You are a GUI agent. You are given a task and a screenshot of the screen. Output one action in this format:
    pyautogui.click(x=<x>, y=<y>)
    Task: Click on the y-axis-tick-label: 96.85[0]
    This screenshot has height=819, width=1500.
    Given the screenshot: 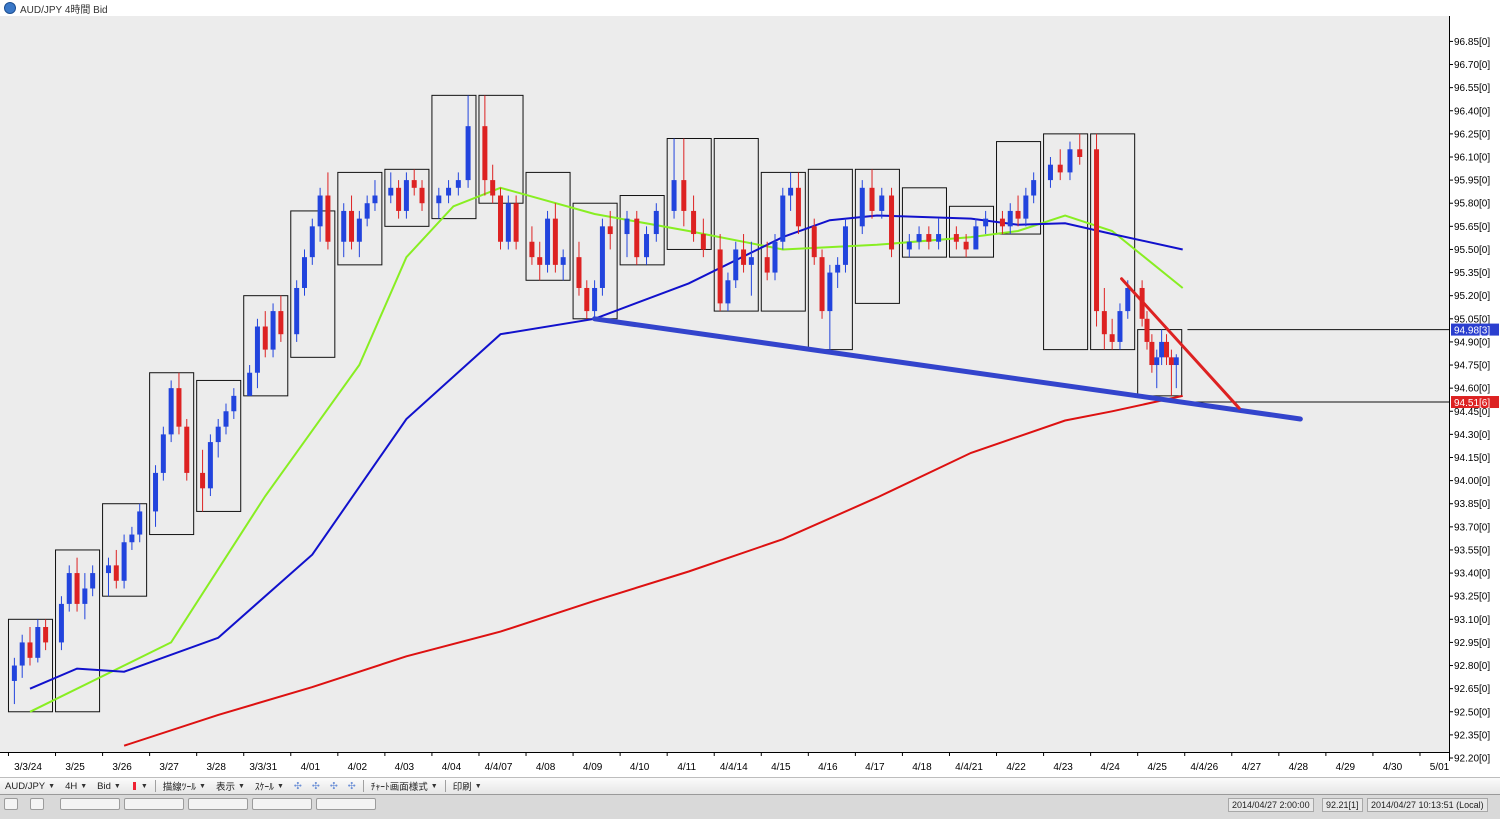 What is the action you would take?
    pyautogui.click(x=1472, y=42)
    